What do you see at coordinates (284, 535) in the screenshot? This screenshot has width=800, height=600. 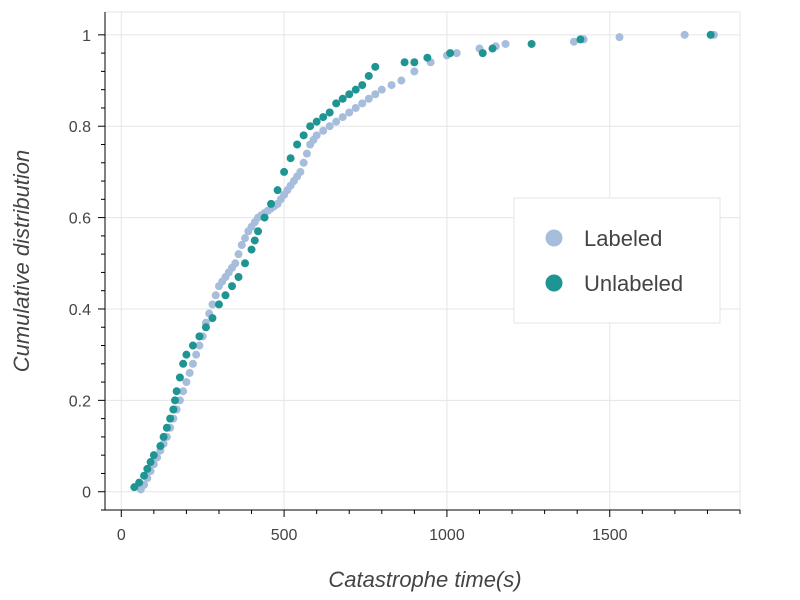 I see `x-tick-label: 500` at bounding box center [284, 535].